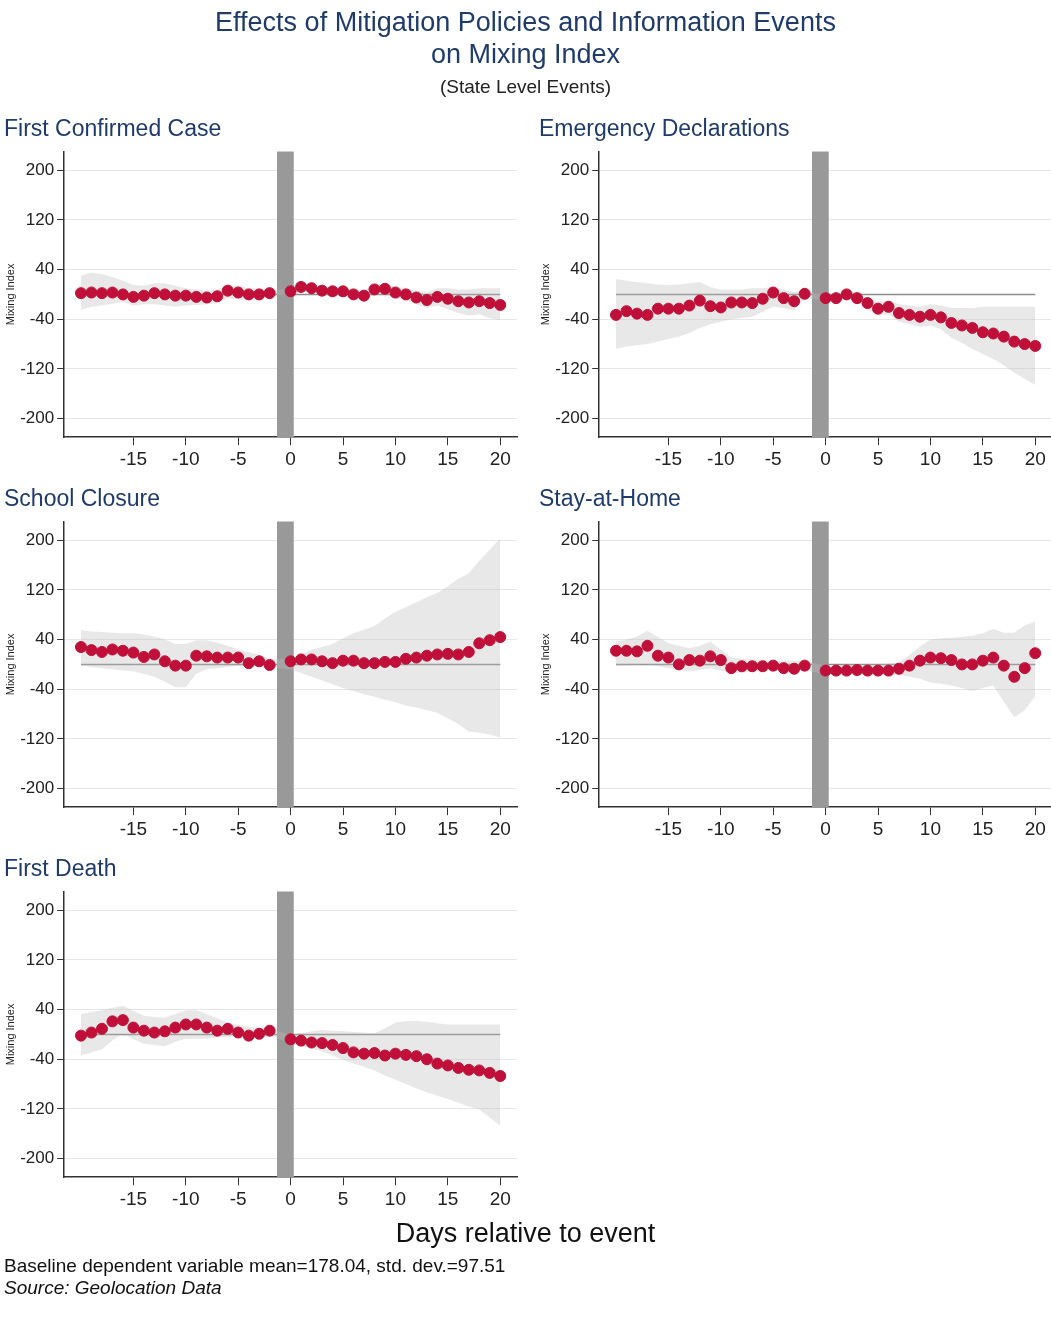 The image size is (1051, 1322). What do you see at coordinates (113, 128) in the screenshot?
I see `chart-title: First Confirmed Case` at bounding box center [113, 128].